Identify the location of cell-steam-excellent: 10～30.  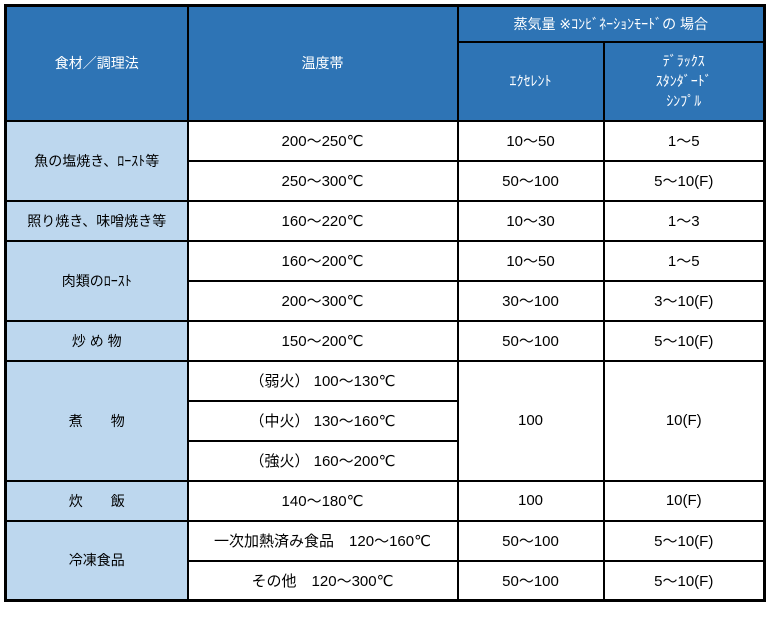
(530, 220).